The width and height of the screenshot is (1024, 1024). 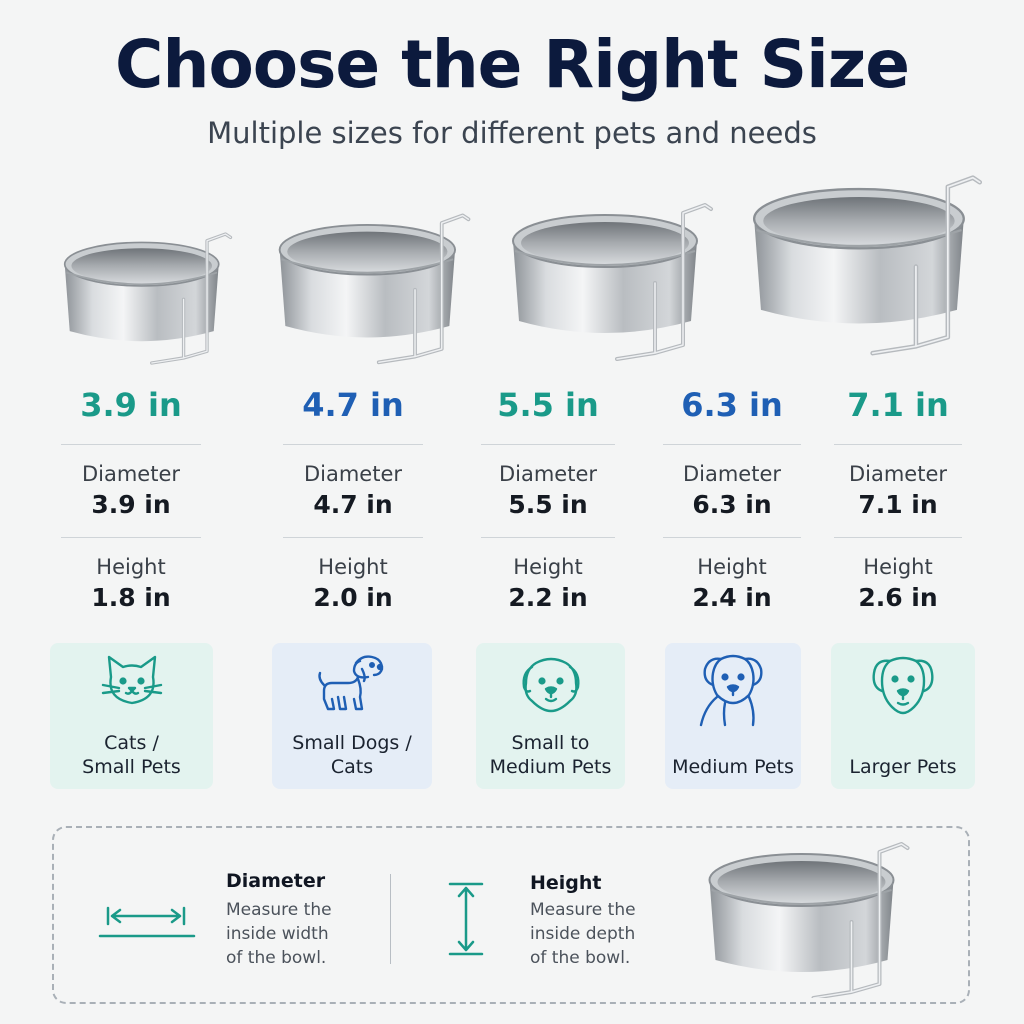 I want to click on large-dog-icon, so click(x=903, y=685).